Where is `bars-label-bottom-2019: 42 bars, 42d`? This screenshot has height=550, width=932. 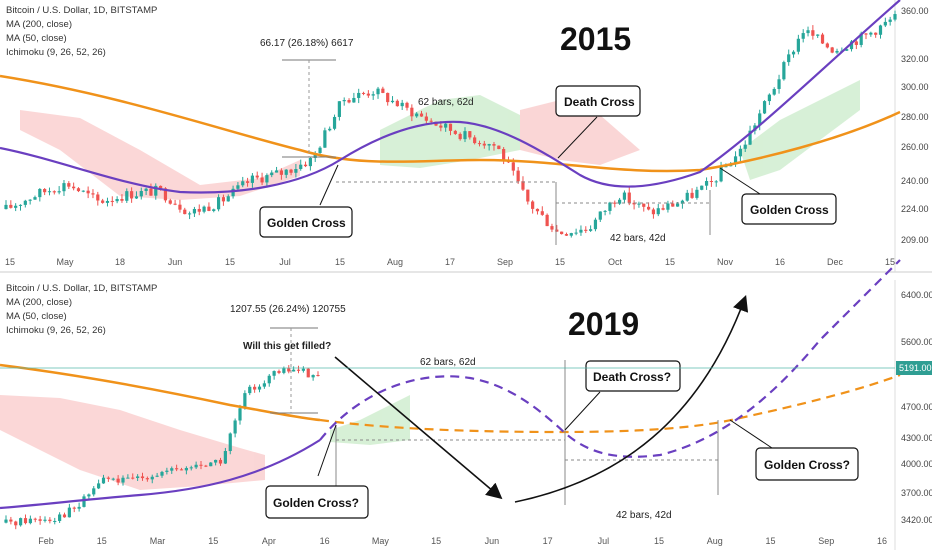
bars-label-bottom-2019: 42 bars, 42d is located at coordinates (644, 515).